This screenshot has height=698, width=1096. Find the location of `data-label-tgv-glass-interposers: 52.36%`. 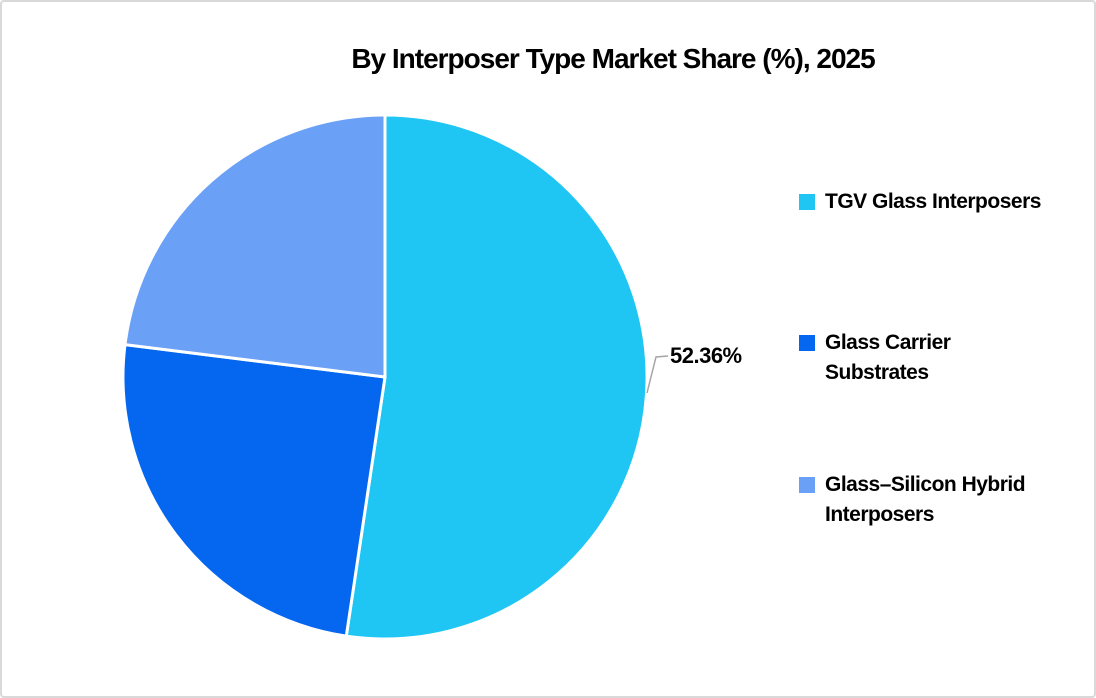

data-label-tgv-glass-interposers: 52.36% is located at coordinates (706, 355).